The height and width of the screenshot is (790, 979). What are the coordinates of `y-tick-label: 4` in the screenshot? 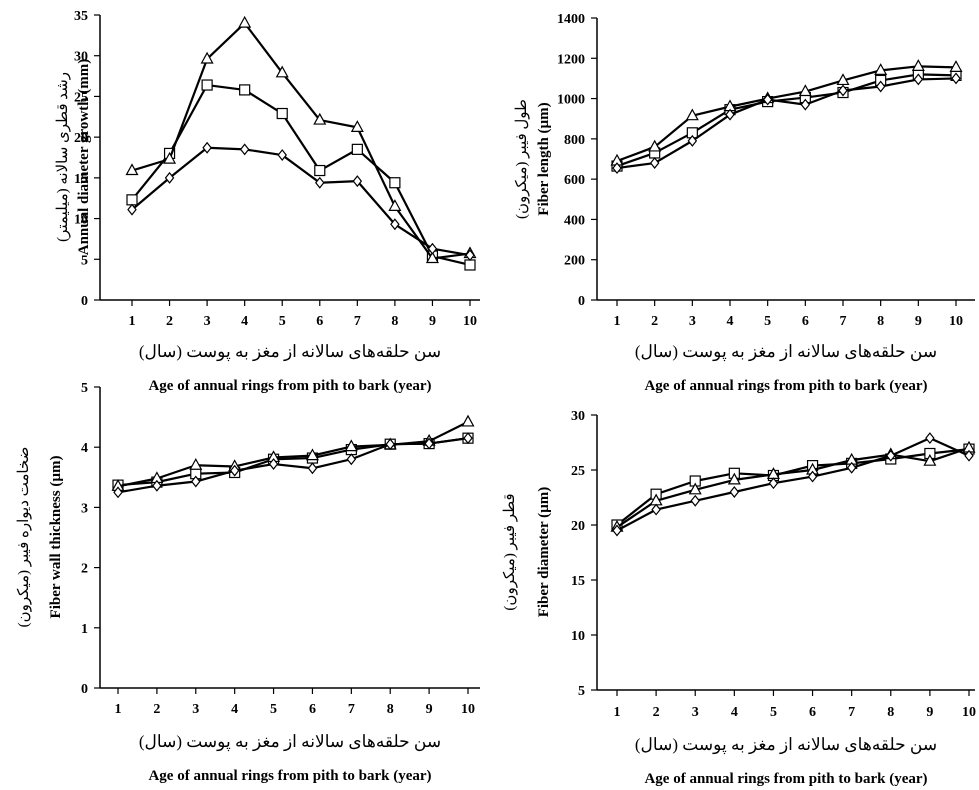 It's located at (84, 448).